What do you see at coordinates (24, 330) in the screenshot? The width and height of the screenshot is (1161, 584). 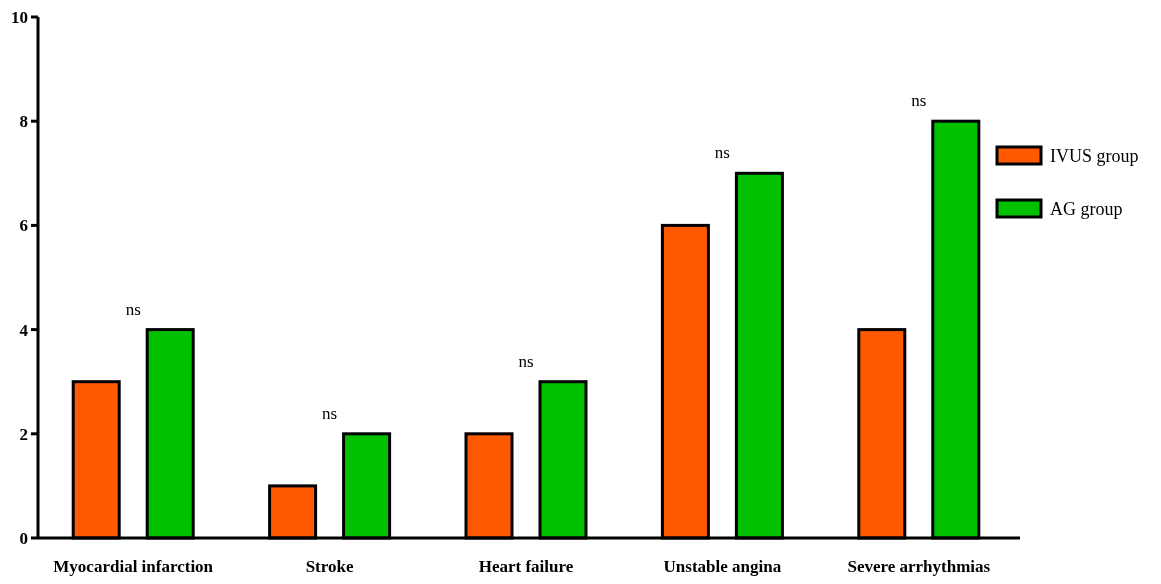 I see `y-tick-label: 4` at bounding box center [24, 330].